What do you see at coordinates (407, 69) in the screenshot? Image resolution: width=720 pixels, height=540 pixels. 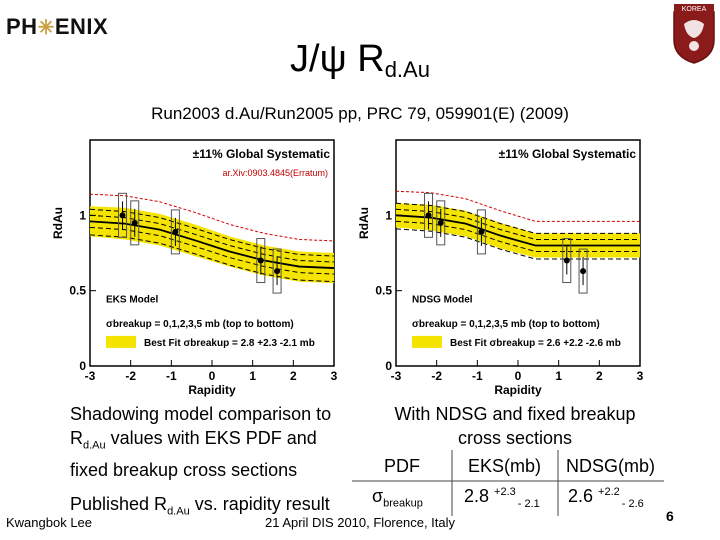 I see `title-sub: d.Au` at bounding box center [407, 69].